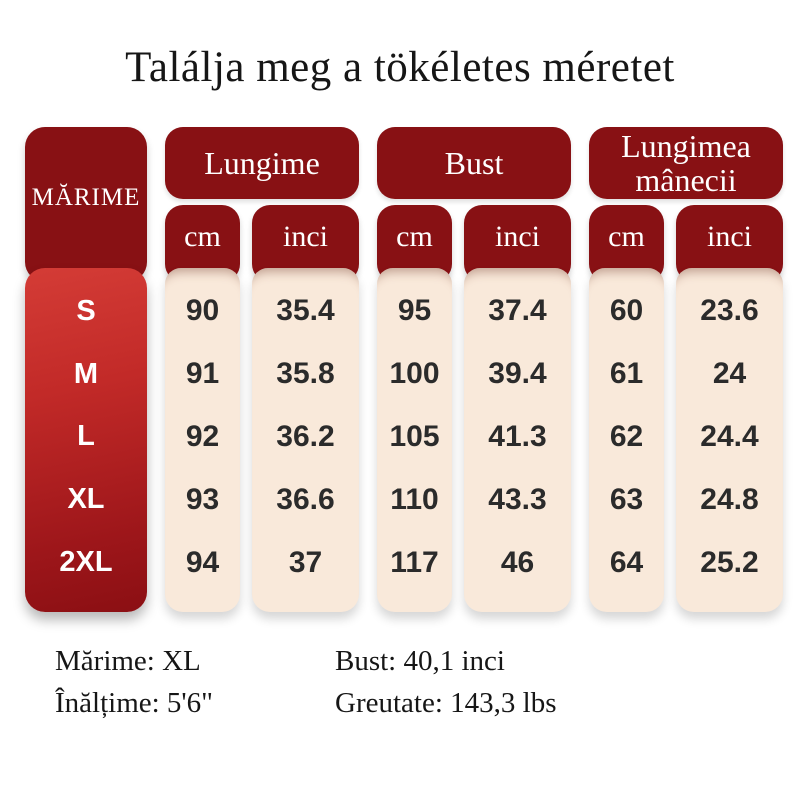  I want to click on column-maneca-cm: cm 60 61 62 63 64, so click(626, 400).